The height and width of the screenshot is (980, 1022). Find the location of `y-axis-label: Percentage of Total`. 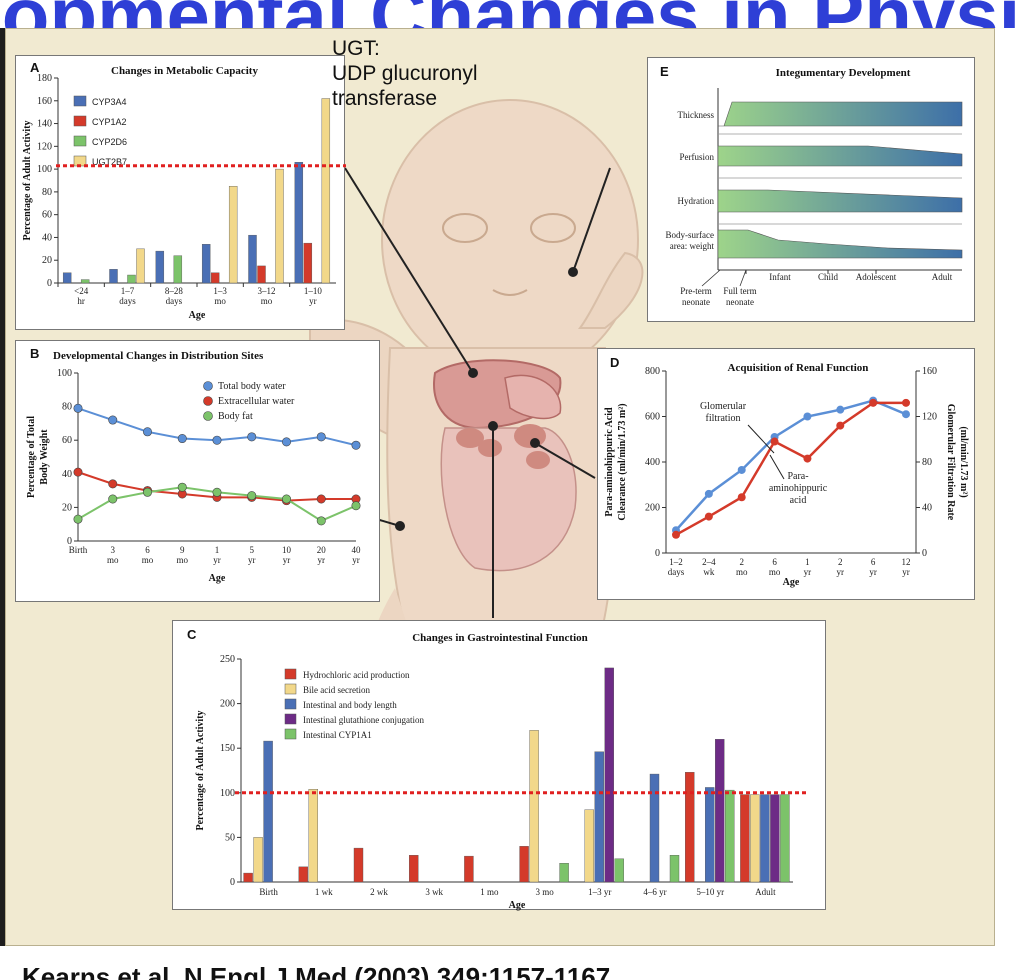

y-axis-label: Percentage of Total is located at coordinates (31, 457).